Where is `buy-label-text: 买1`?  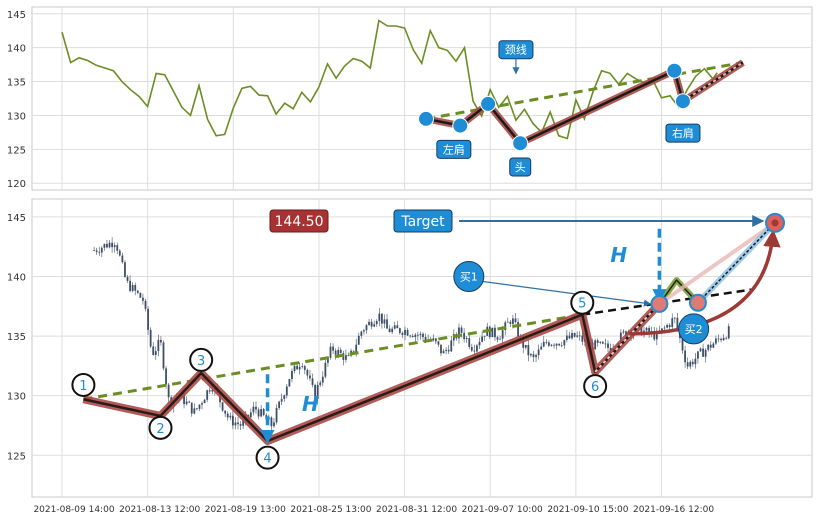
buy-label-text: 买1 is located at coordinates (469, 276).